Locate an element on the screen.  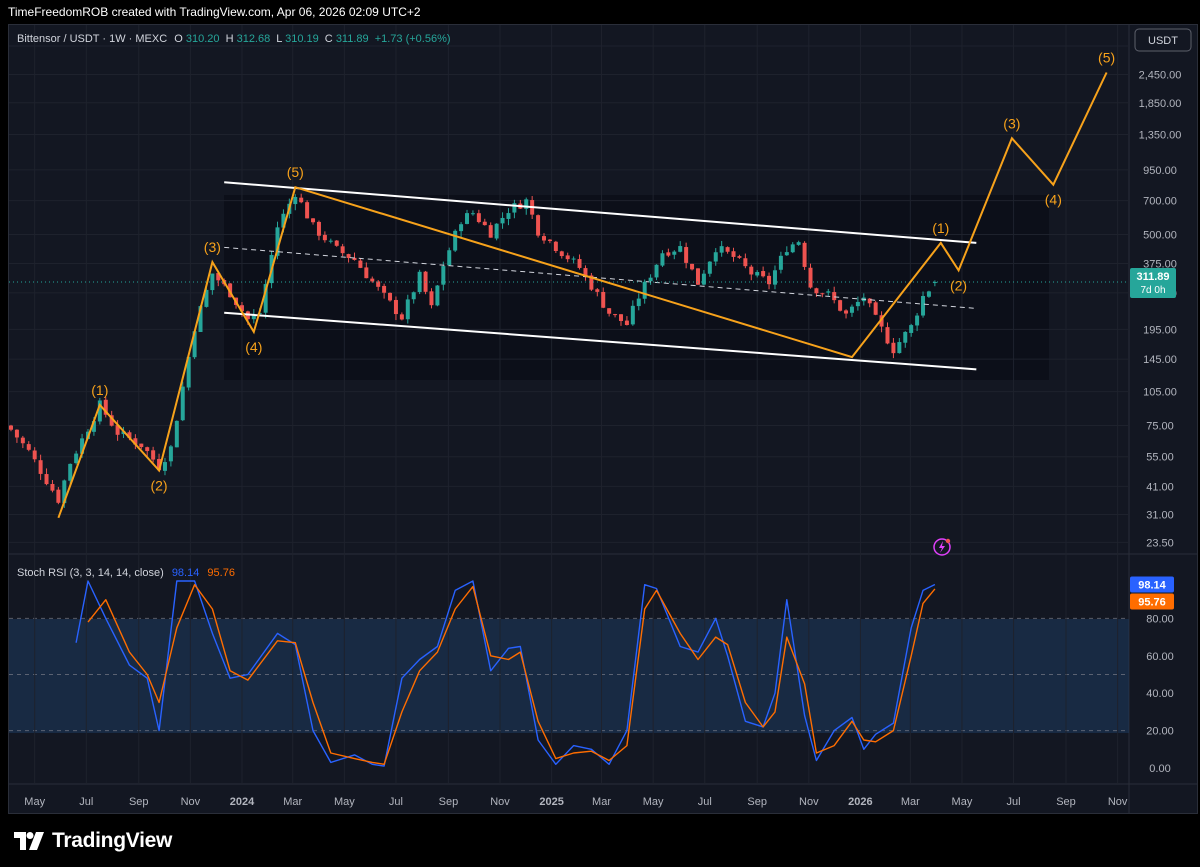
price-tag-price: 311.89 is located at coordinates (1152, 277).